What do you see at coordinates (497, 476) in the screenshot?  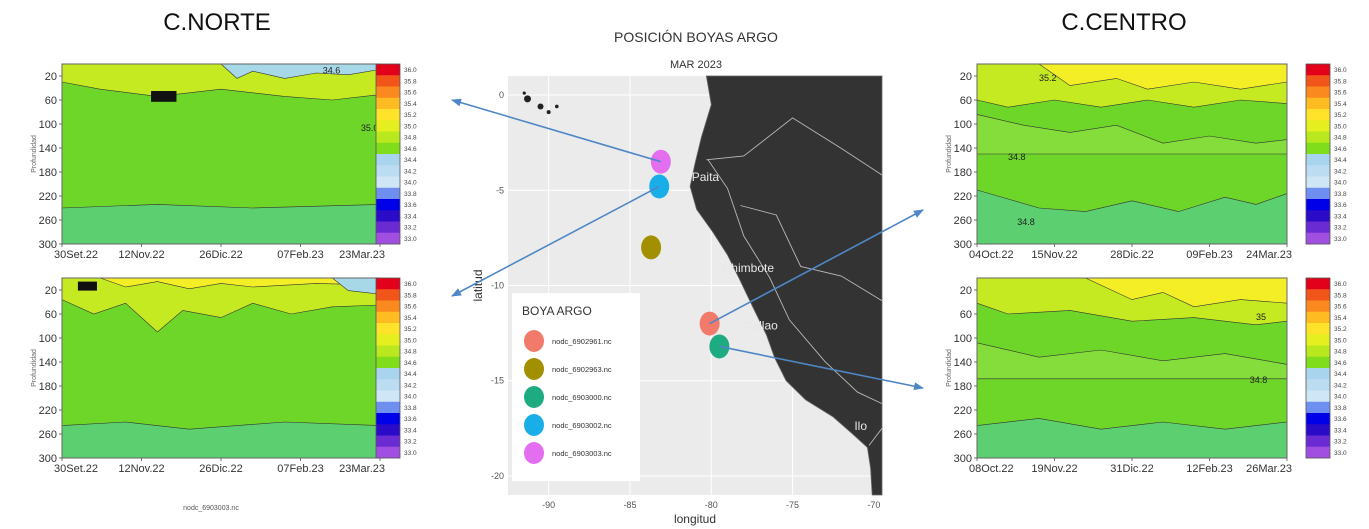 I see `map-y-tick-label: -20` at bounding box center [497, 476].